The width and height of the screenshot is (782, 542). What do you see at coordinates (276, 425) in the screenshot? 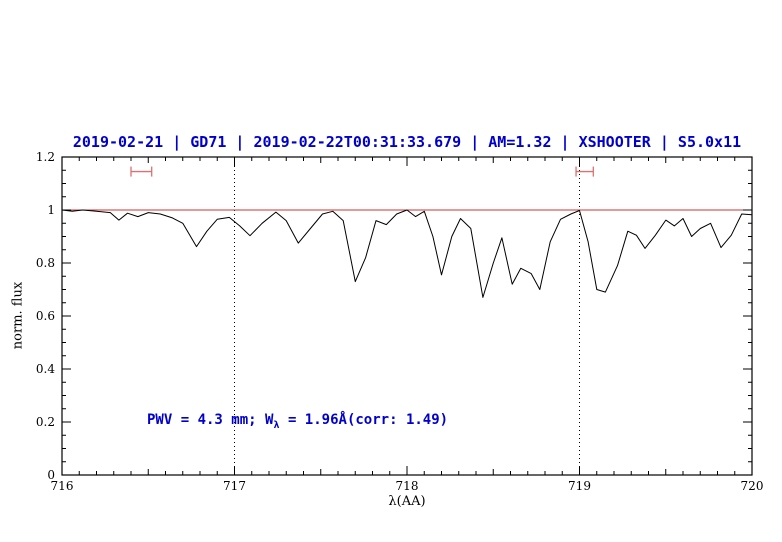
I see `annotation-sub: λ` at bounding box center [276, 425].